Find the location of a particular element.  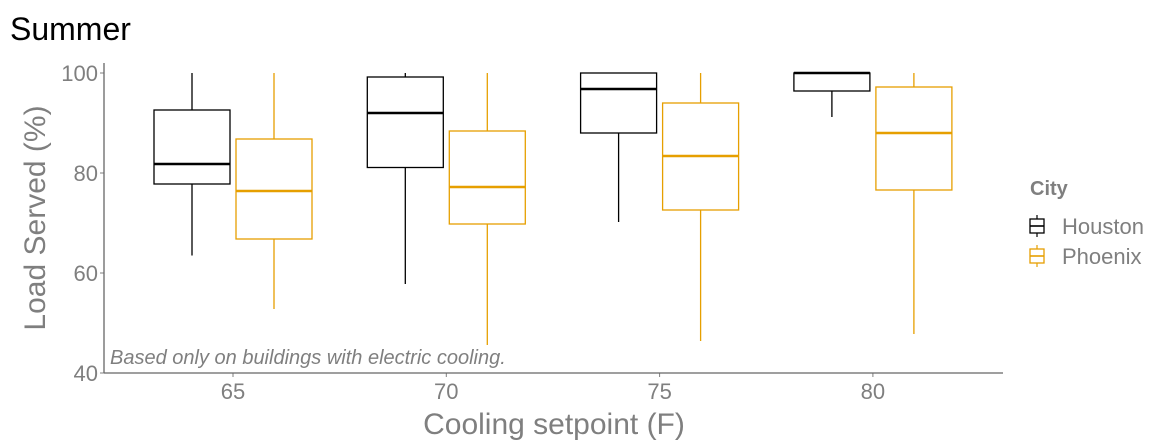

x-tick-label: 65 is located at coordinates (233, 391).